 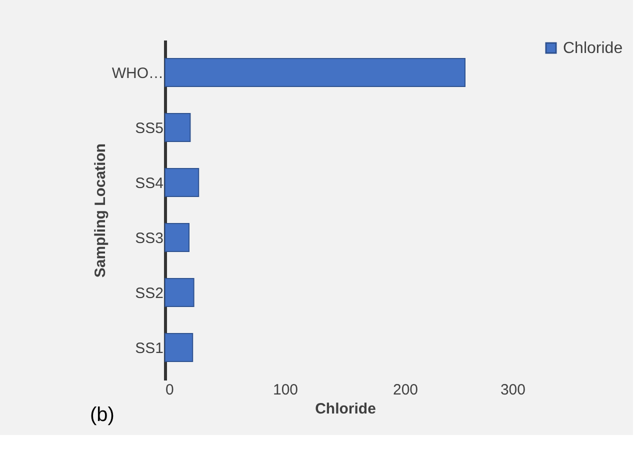 What do you see at coordinates (285, 390) in the screenshot?
I see `x-tick-label: 100` at bounding box center [285, 390].